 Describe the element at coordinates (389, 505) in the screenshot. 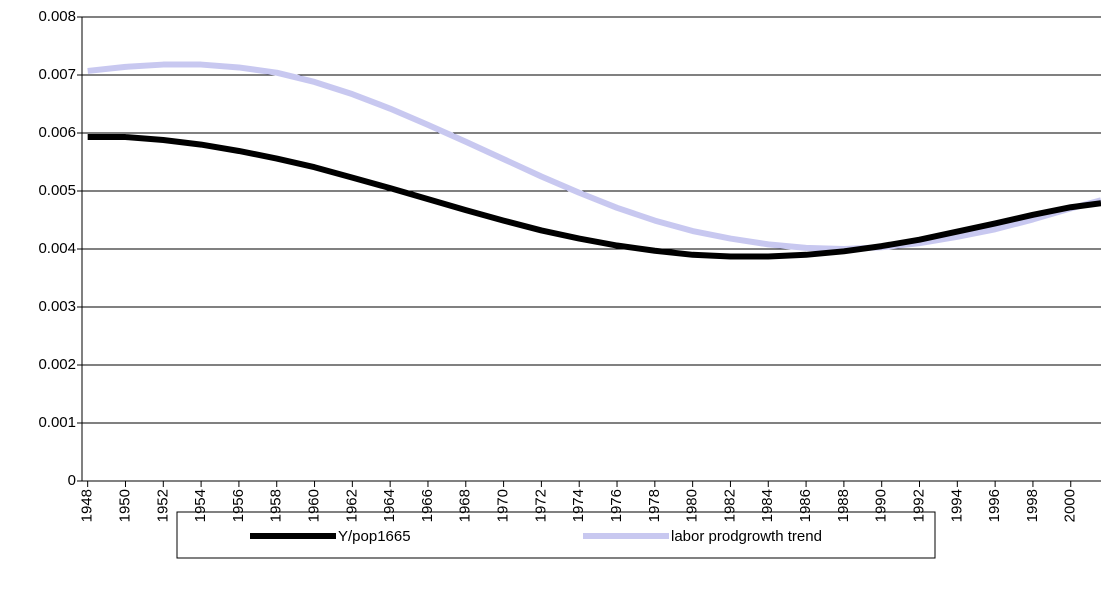

I see `x-tick-label: 1964` at that location.